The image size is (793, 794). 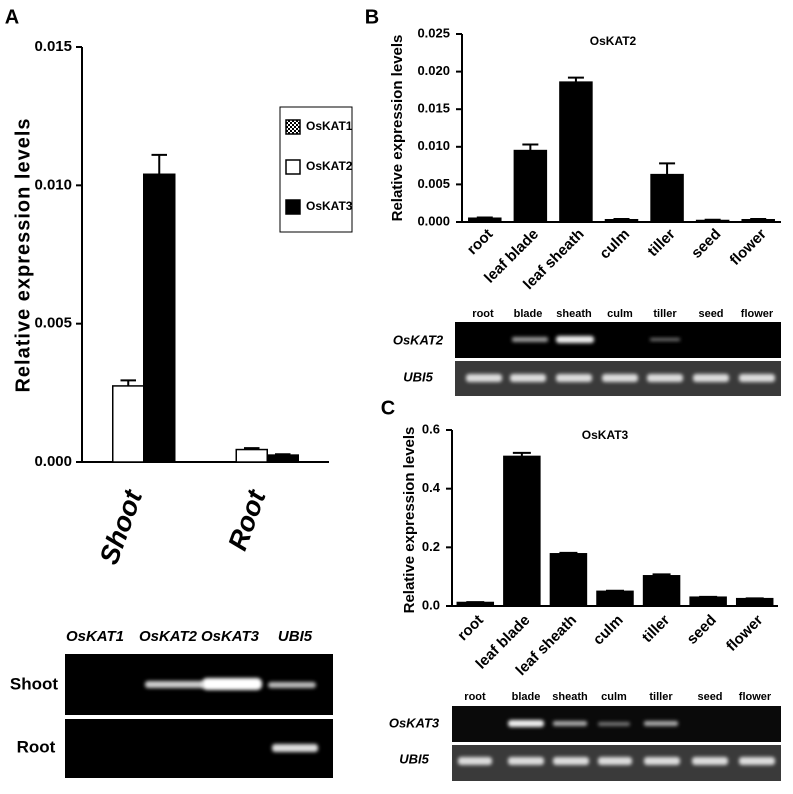 I want to click on gel-row: OsKAT2, so click(x=418, y=339).